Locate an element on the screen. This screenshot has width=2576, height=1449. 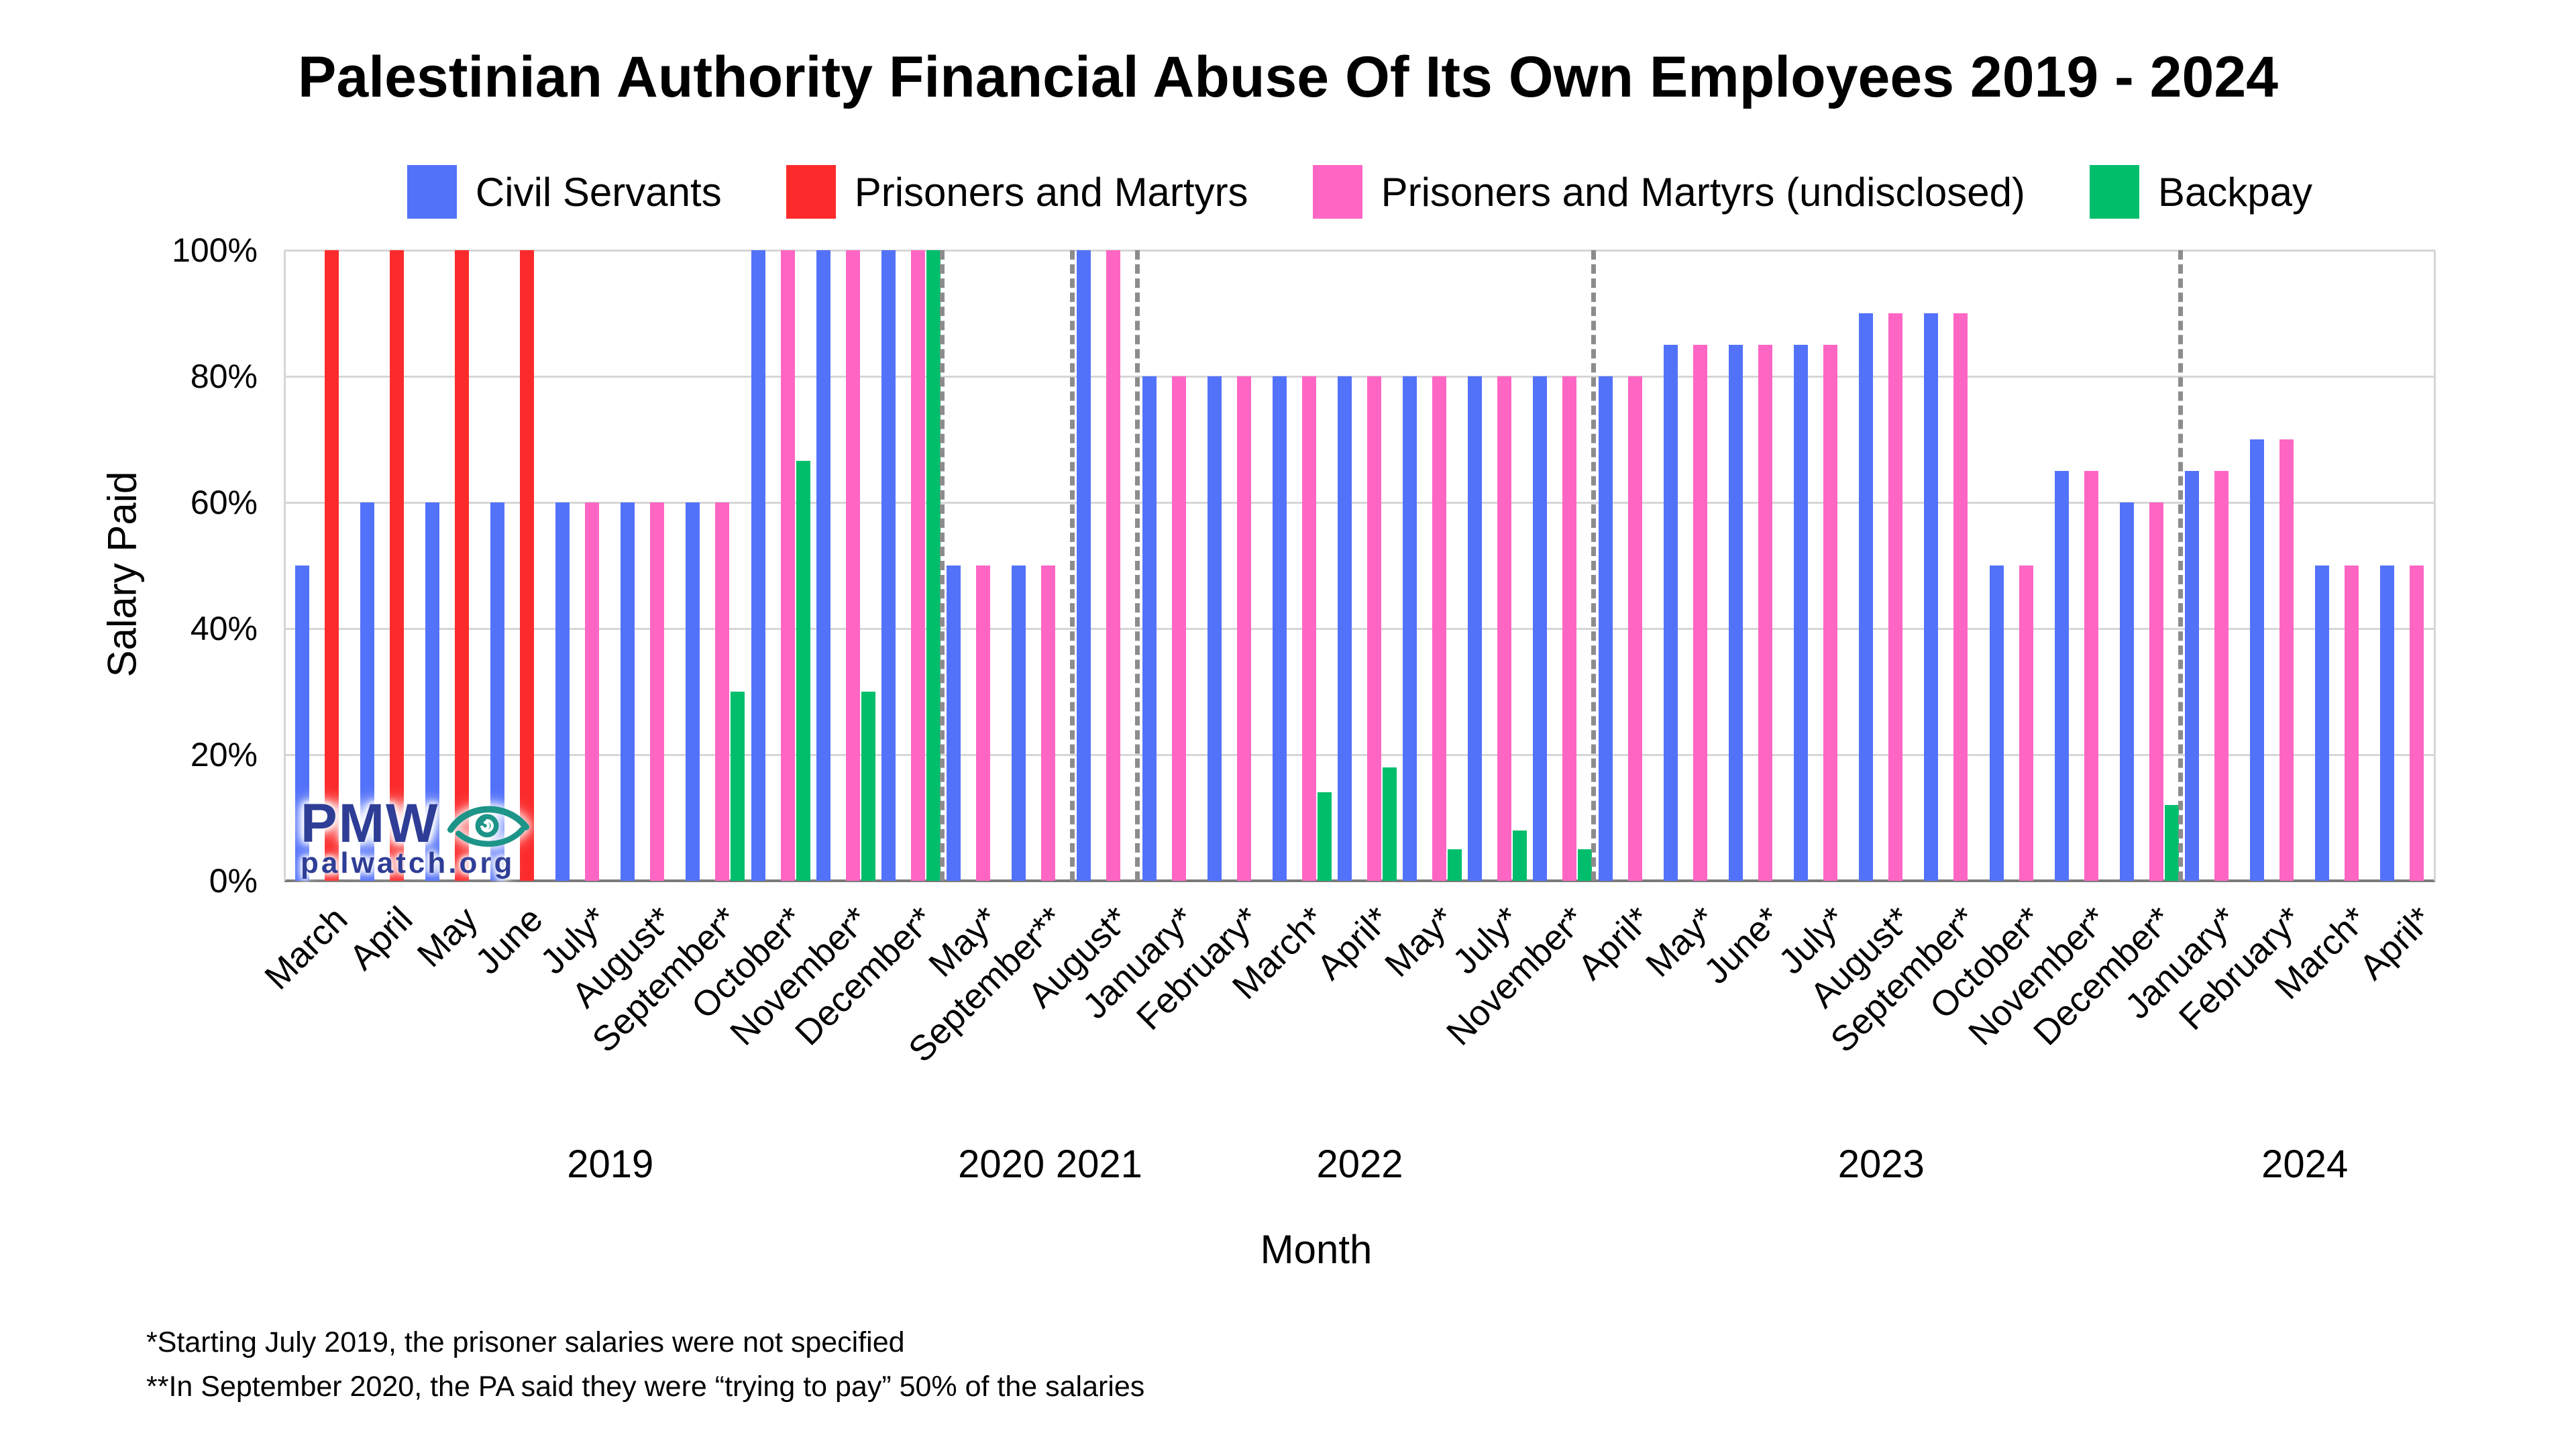
year-label-2019: 2019 is located at coordinates (610, 1164).